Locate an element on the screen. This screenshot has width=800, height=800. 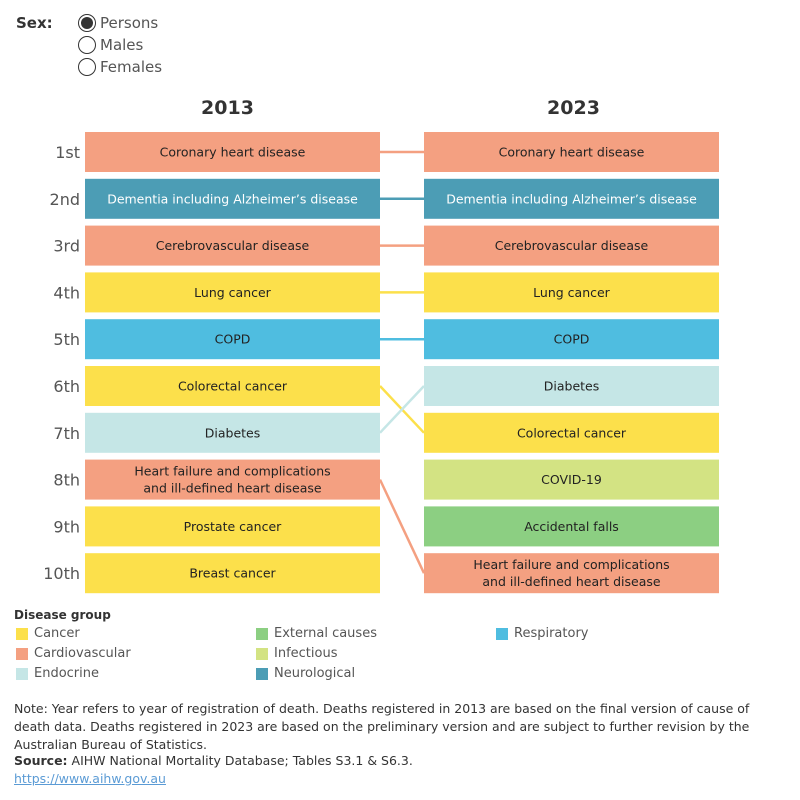
sex-option-persons: Persons is located at coordinates (118, 23).